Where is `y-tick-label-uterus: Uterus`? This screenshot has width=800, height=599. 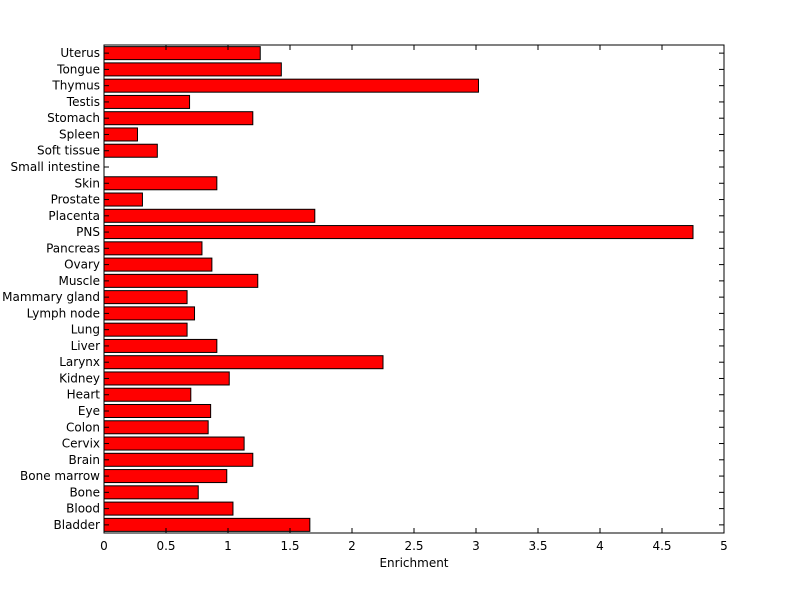 y-tick-label-uterus: Uterus is located at coordinates (80, 53).